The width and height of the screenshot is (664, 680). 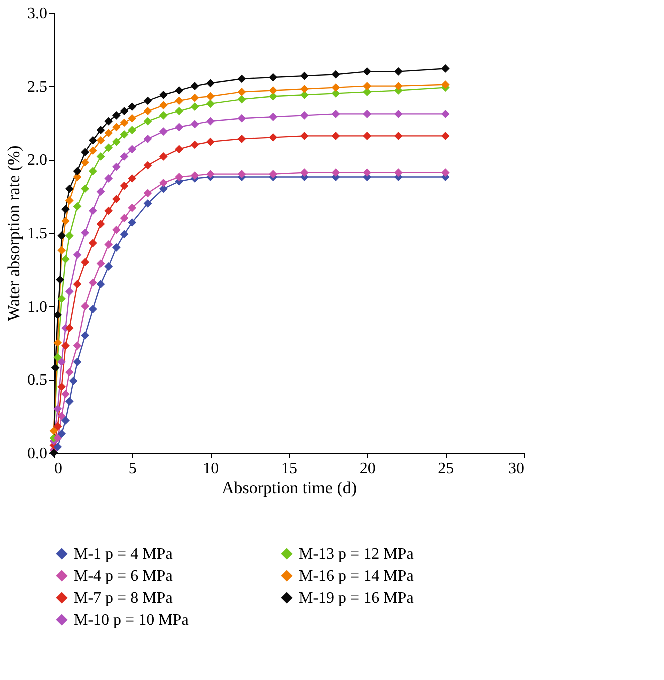 I want to click on y-tick-label: 0.5, so click(x=38, y=381).